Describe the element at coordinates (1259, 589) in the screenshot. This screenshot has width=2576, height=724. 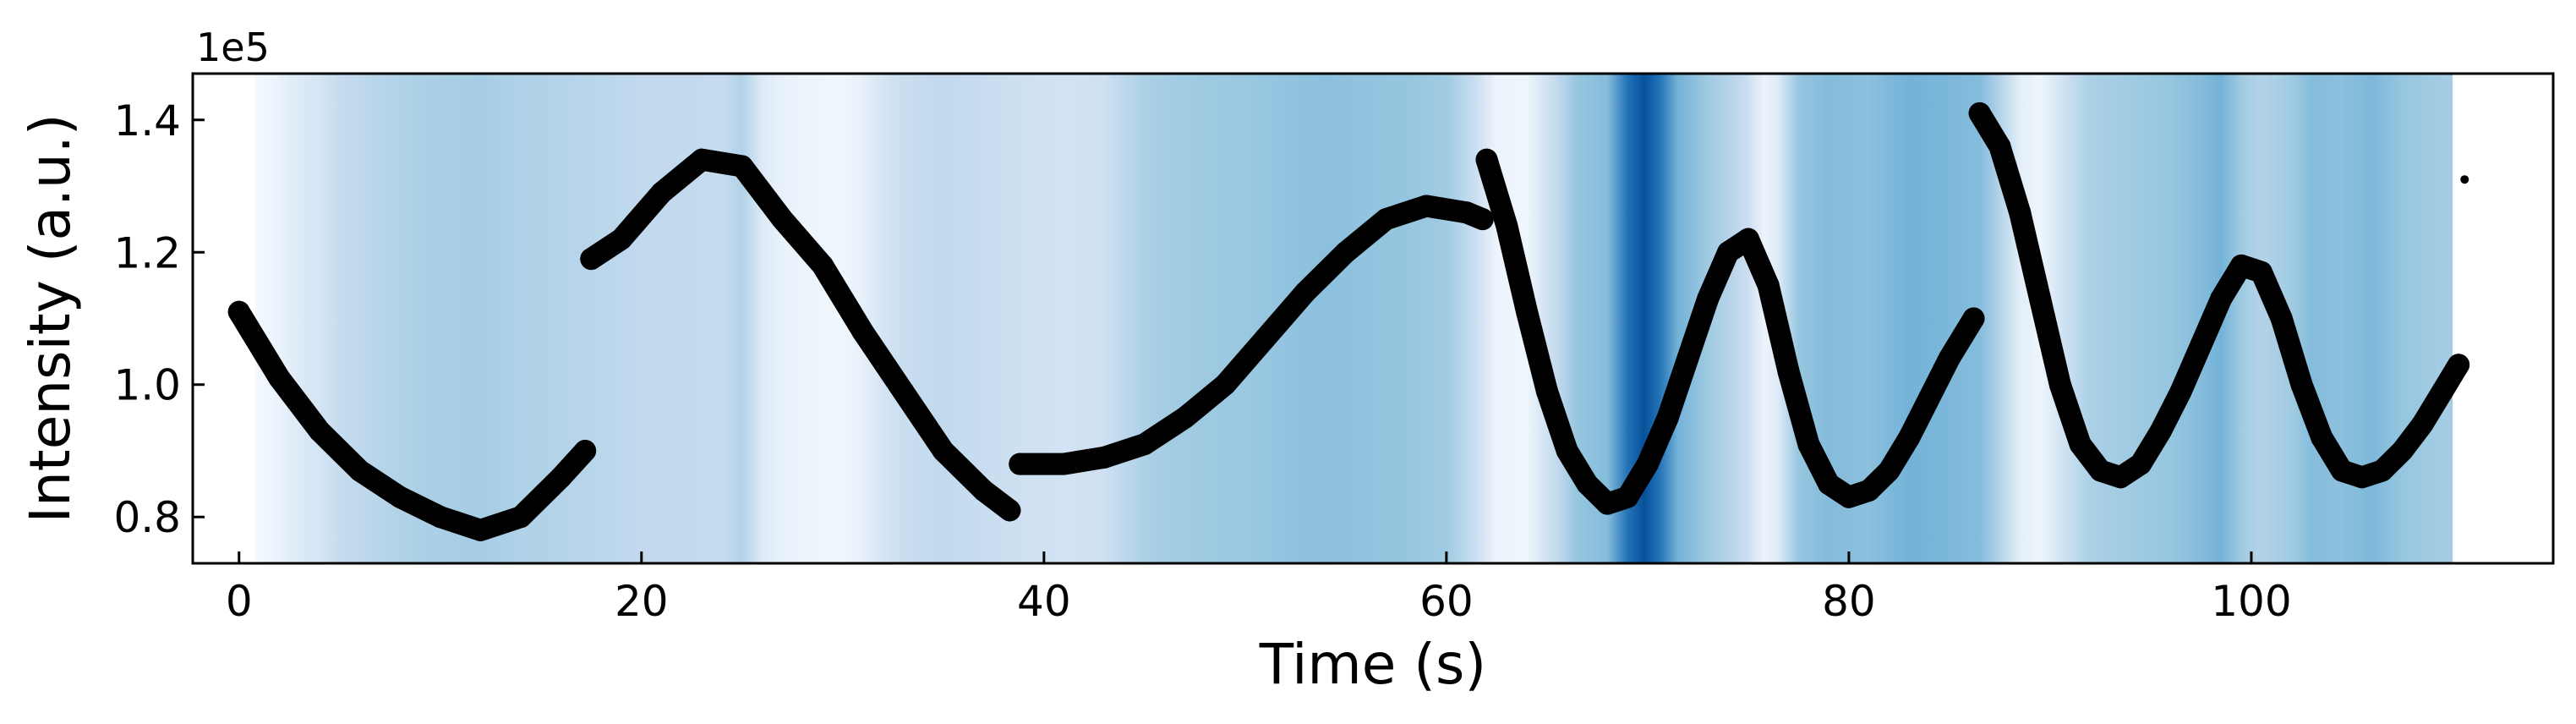
I see `x-axis-ticks: 0 20 40 60 80 100` at that location.